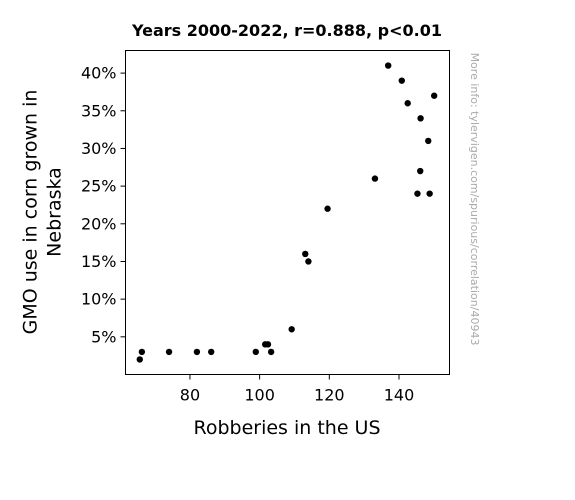 The height and width of the screenshot is (500, 575). What do you see at coordinates (99, 73) in the screenshot?
I see `y-tick-label: 40%` at bounding box center [99, 73].